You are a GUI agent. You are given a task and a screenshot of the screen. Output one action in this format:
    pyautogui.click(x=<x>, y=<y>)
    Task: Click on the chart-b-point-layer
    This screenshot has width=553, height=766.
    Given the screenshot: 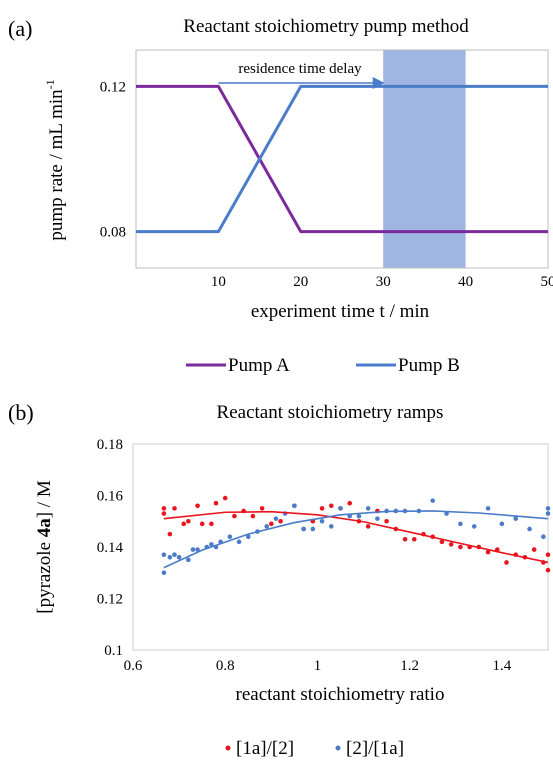 What is the action you would take?
    pyautogui.click(x=356, y=535)
    